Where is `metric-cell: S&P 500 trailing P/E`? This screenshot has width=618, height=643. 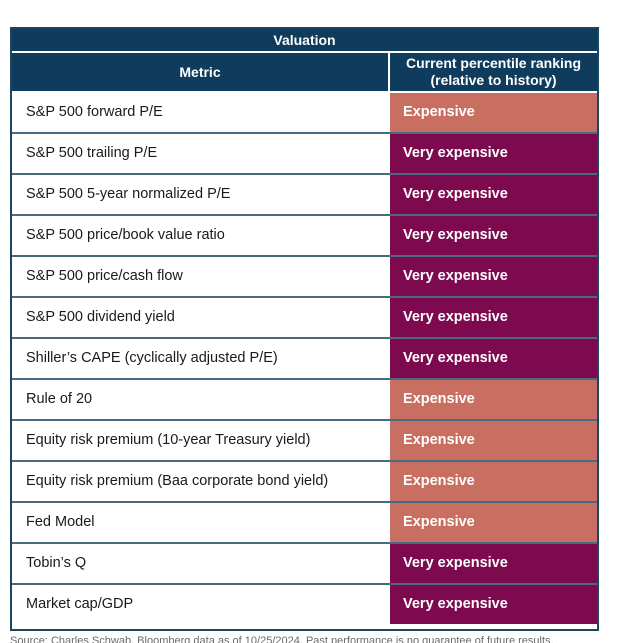
metric-cell: S&P 500 trailing P/E is located at coordinates (200, 153).